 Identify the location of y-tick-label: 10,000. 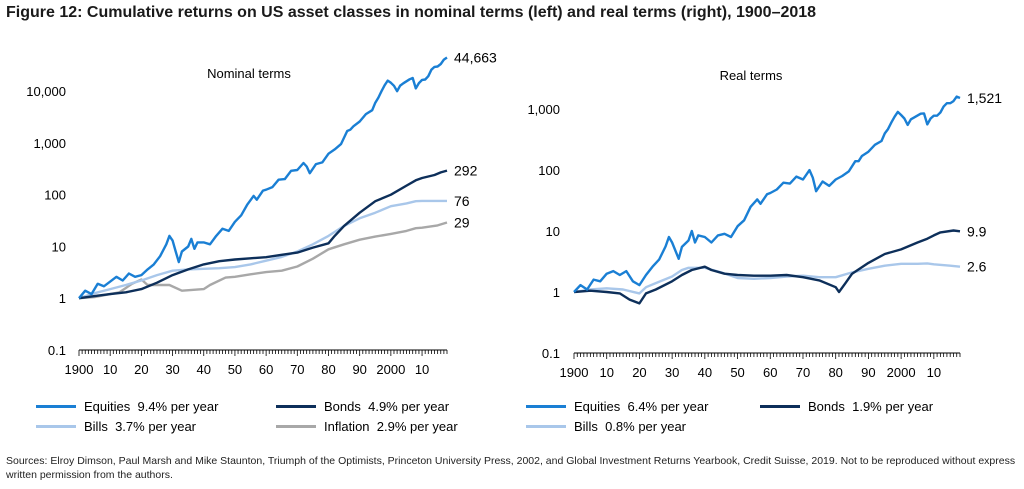
(46, 91).